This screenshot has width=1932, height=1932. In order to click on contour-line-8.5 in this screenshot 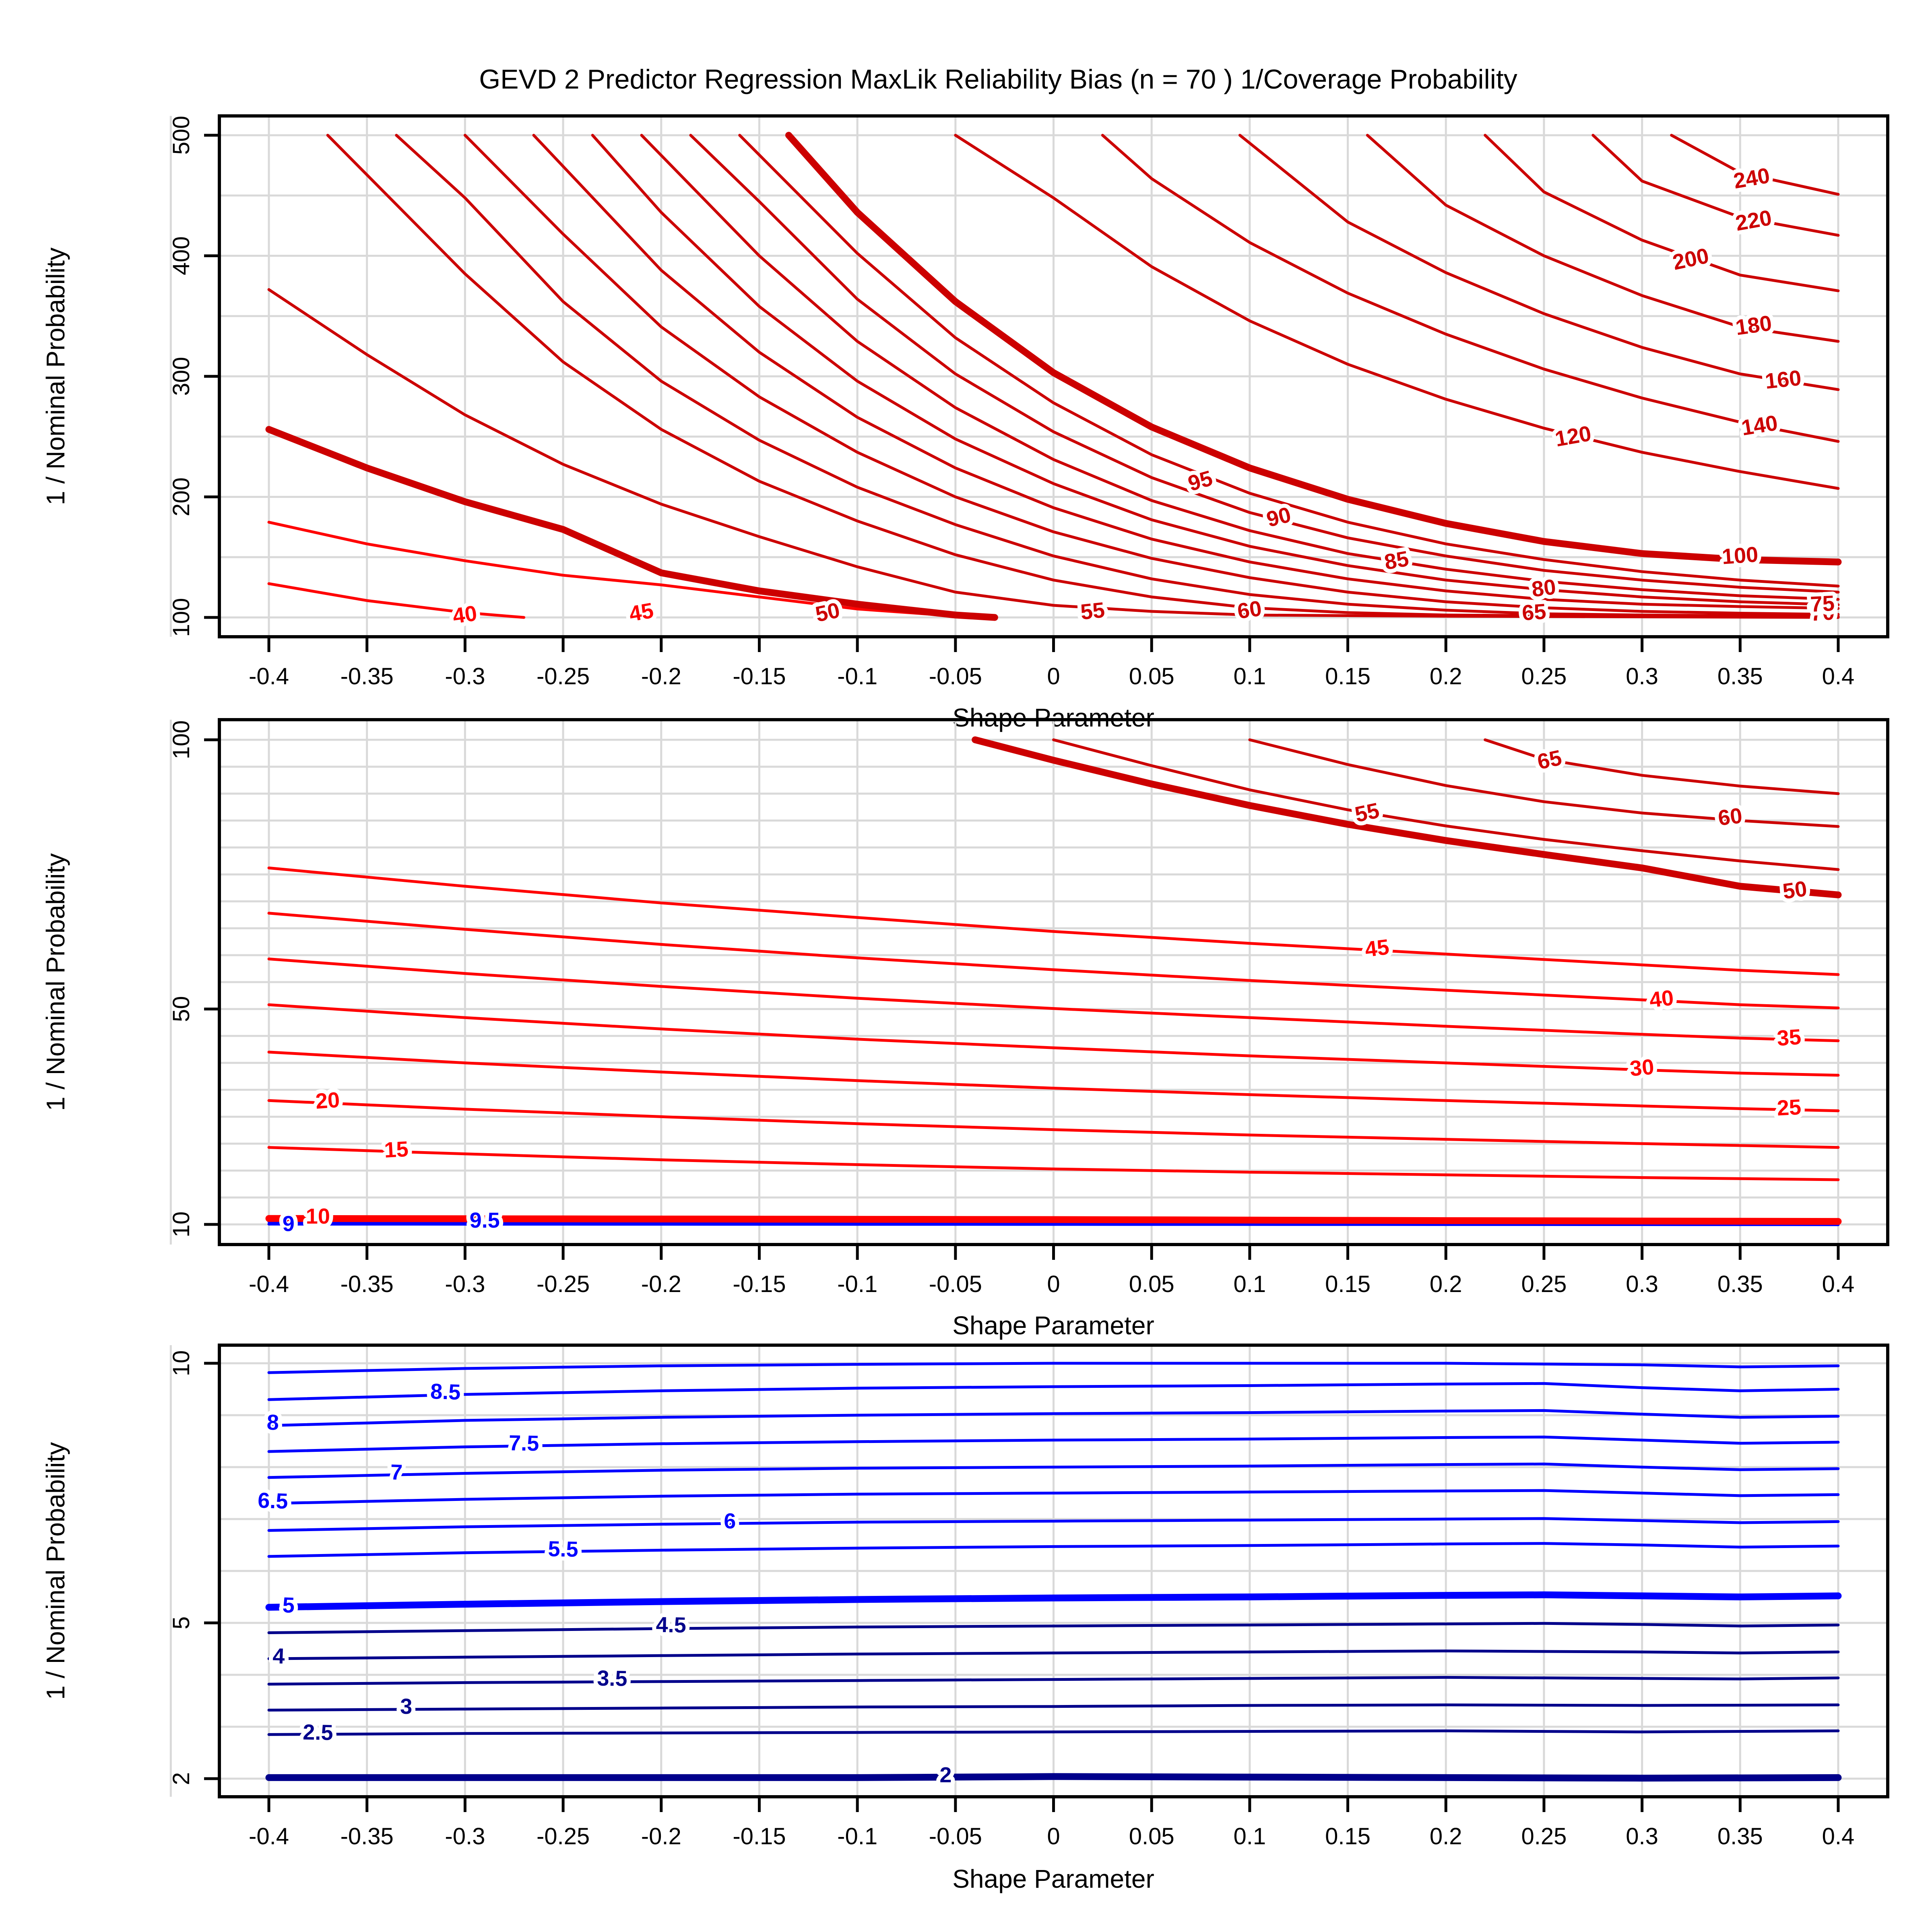, I will do `click(1053, 1391)`.